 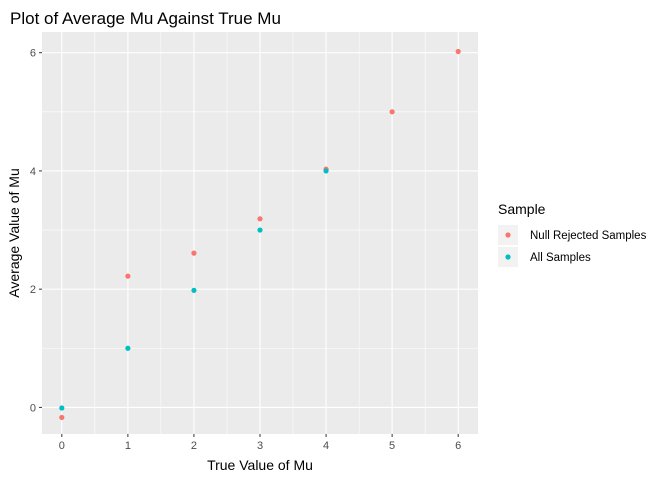 What do you see at coordinates (260, 465) in the screenshot?
I see `x-axis-title: True Value of Mu` at bounding box center [260, 465].